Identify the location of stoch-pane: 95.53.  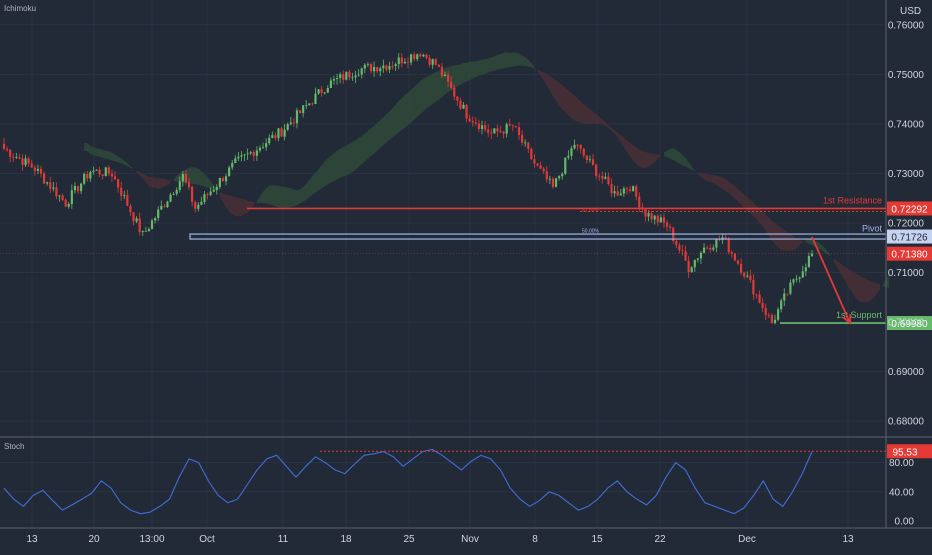
(467, 479).